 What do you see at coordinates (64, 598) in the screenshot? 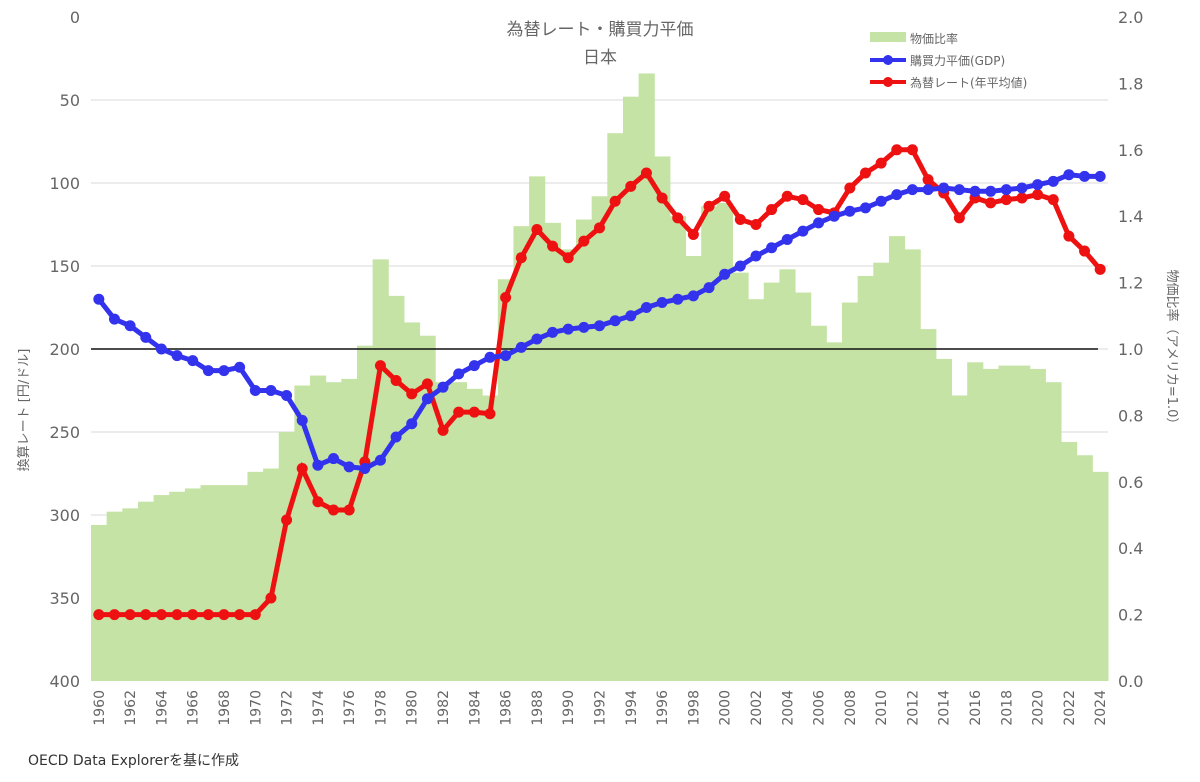
I see `y-left-tick-label: 350` at bounding box center [64, 598].